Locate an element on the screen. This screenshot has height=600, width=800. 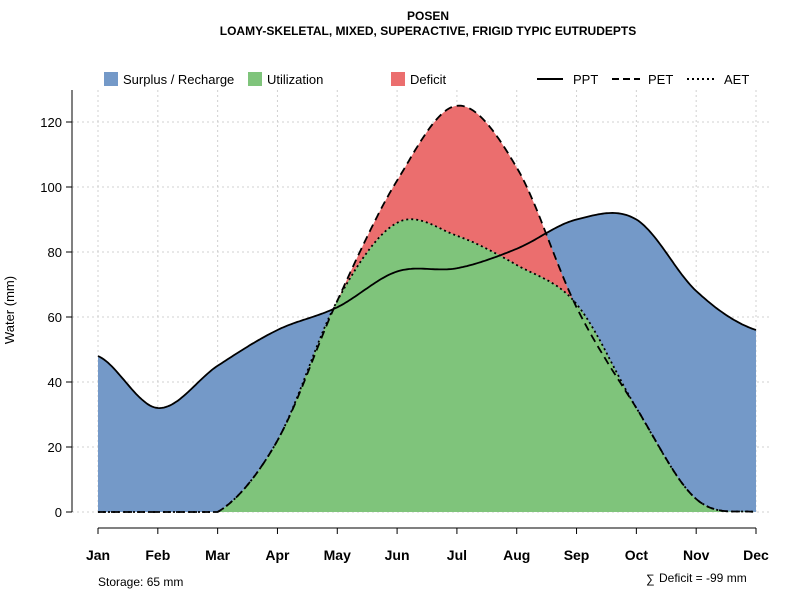
x-tick-label-jun: Jun is located at coordinates (397, 555).